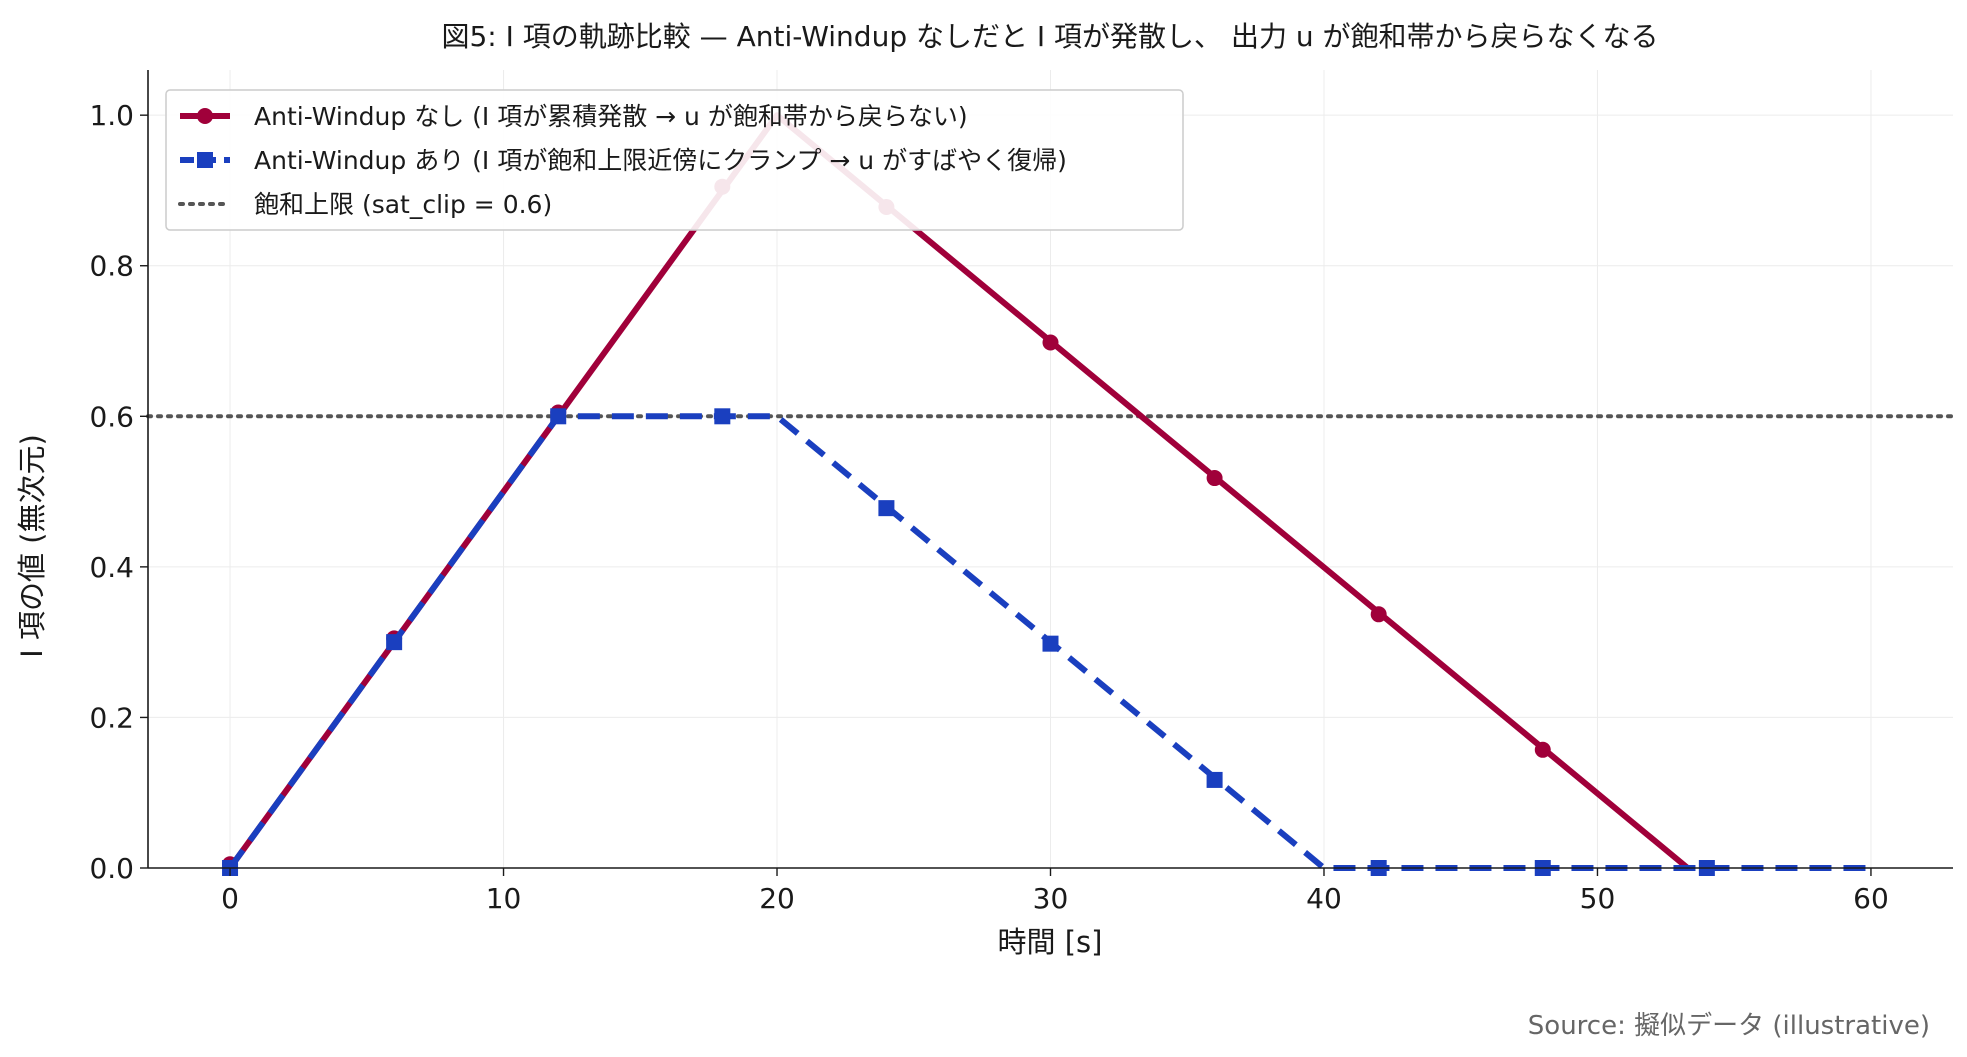 This screenshot has width=1967, height=1057. What do you see at coordinates (611, 116) in the screenshot?
I see `legend-label-0: Anti-Windup なし (I 項が累積発散 → u が飽和帯から戻らない)` at bounding box center [611, 116].